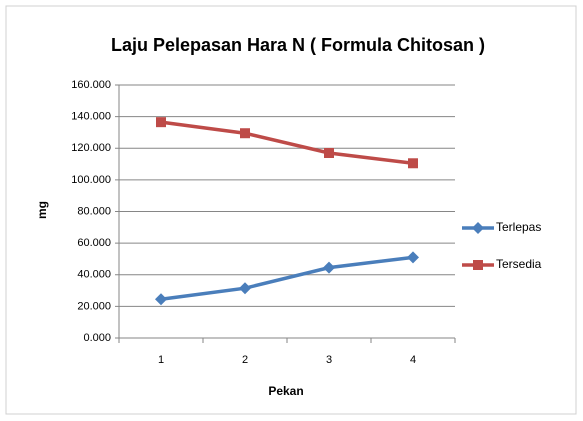 The width and height of the screenshot is (583, 421). Describe the element at coordinates (42, 210) in the screenshot. I see `y-axis-label: mg` at that location.